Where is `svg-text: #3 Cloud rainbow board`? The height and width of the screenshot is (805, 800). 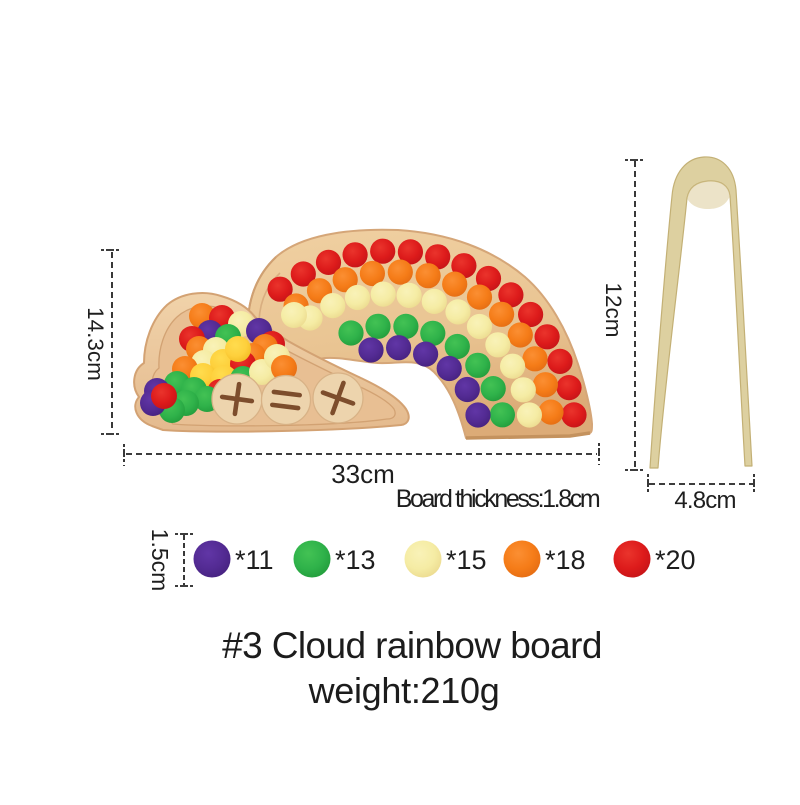
svg-text: #3 Cloud rainbow board is located at coordinates (412, 645).